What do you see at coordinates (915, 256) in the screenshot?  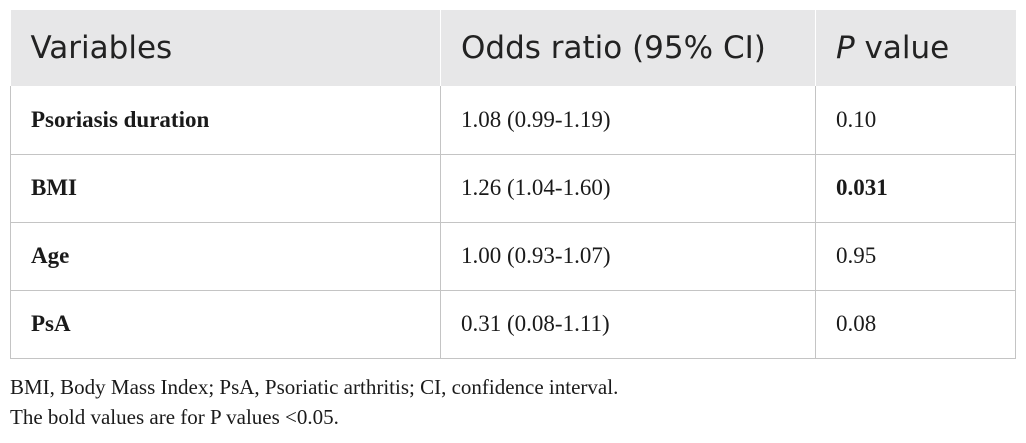 I see `row-p-value: 0.95` at bounding box center [915, 256].